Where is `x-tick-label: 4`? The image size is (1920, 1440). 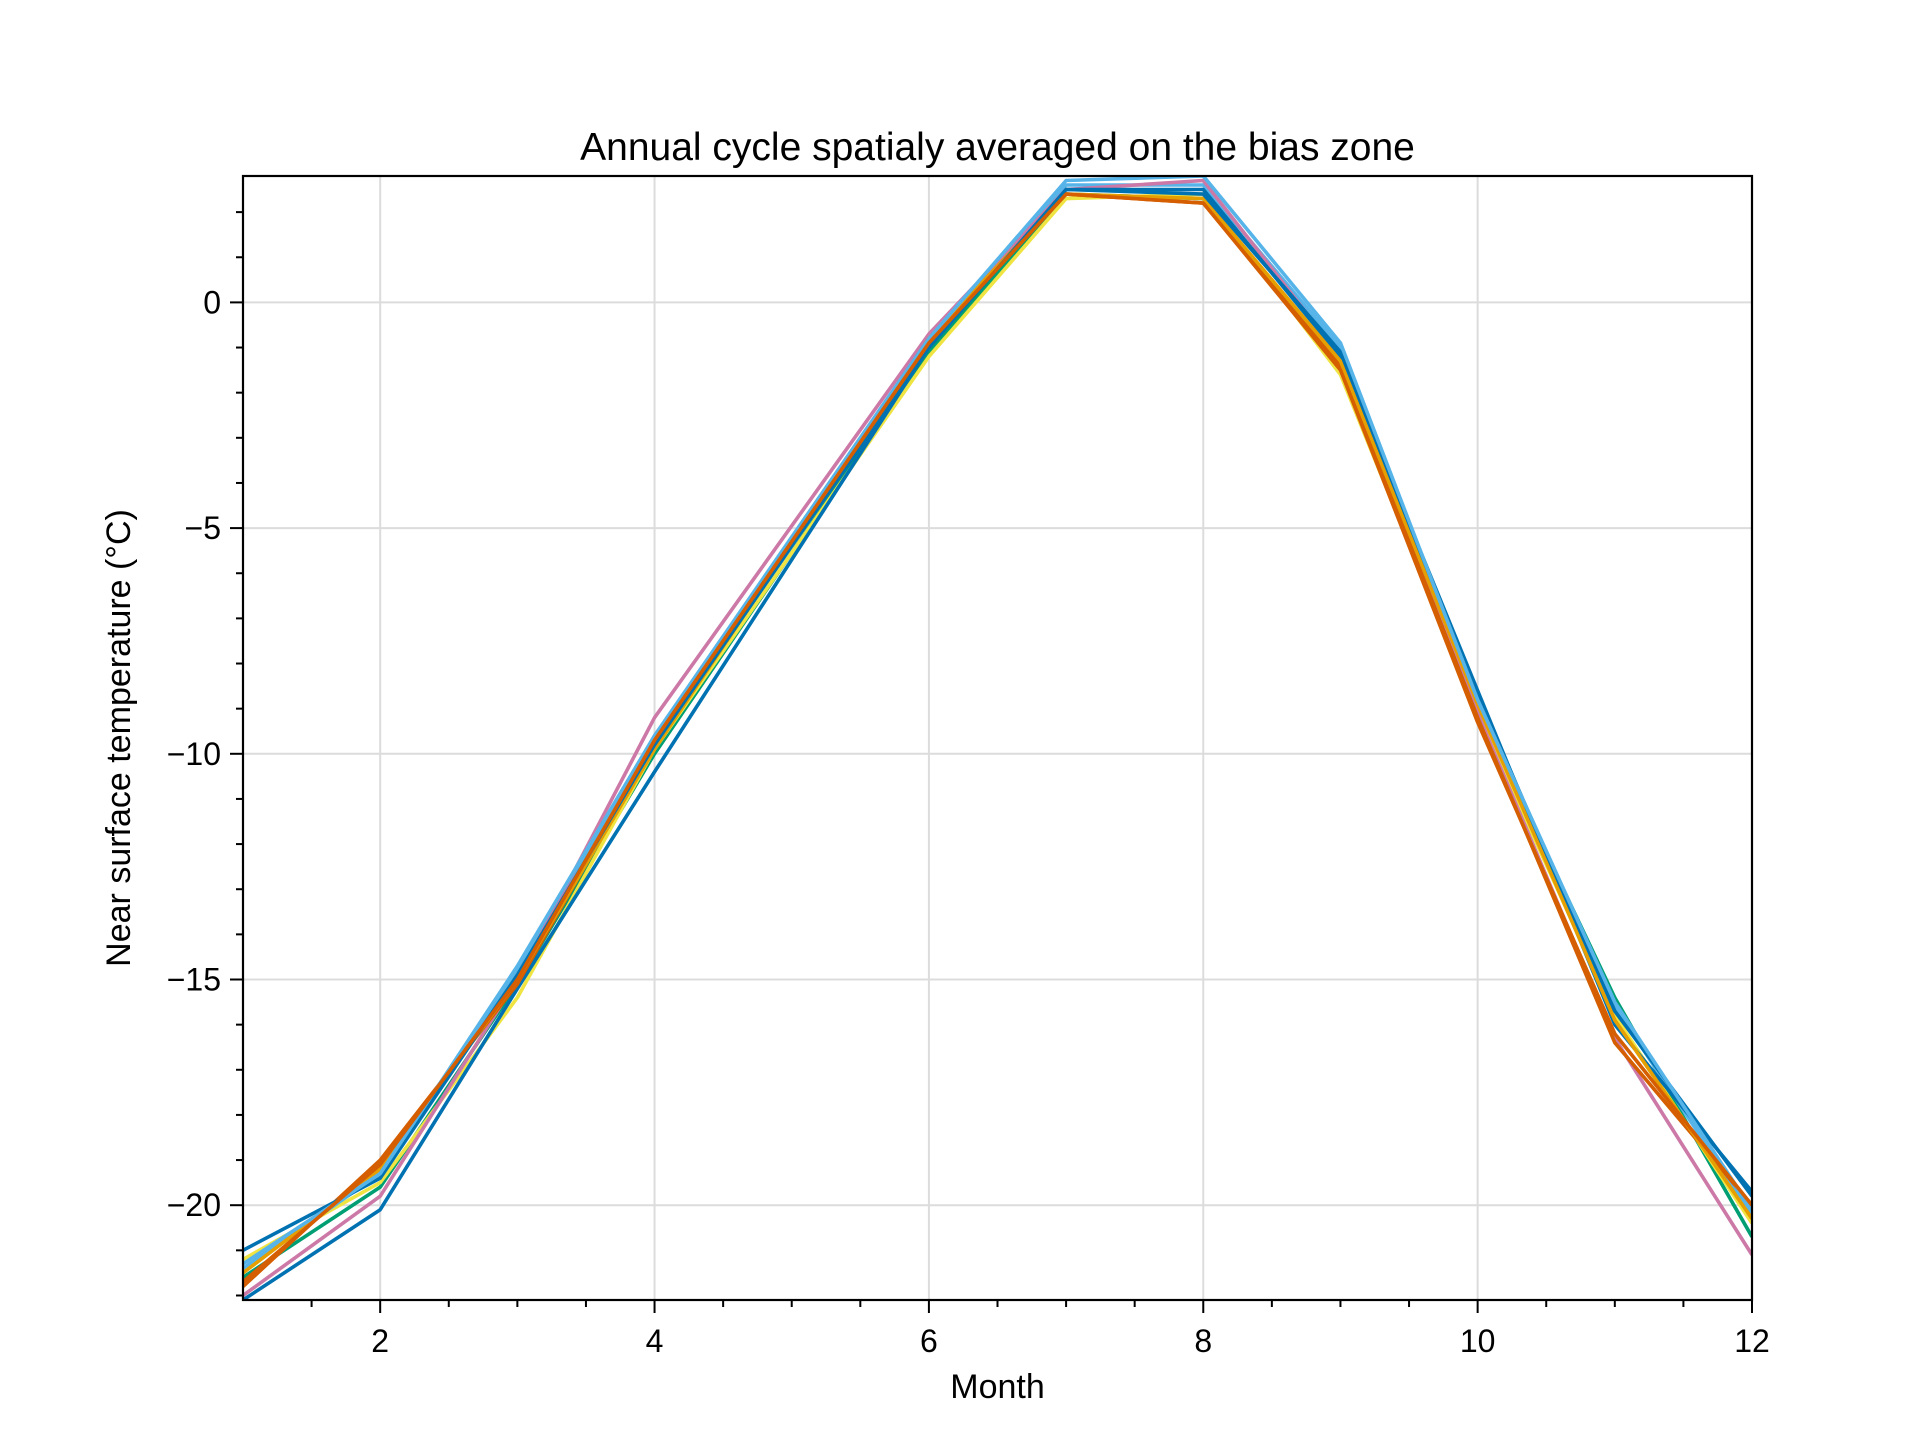 x-tick-label: 4 is located at coordinates (655, 1341).